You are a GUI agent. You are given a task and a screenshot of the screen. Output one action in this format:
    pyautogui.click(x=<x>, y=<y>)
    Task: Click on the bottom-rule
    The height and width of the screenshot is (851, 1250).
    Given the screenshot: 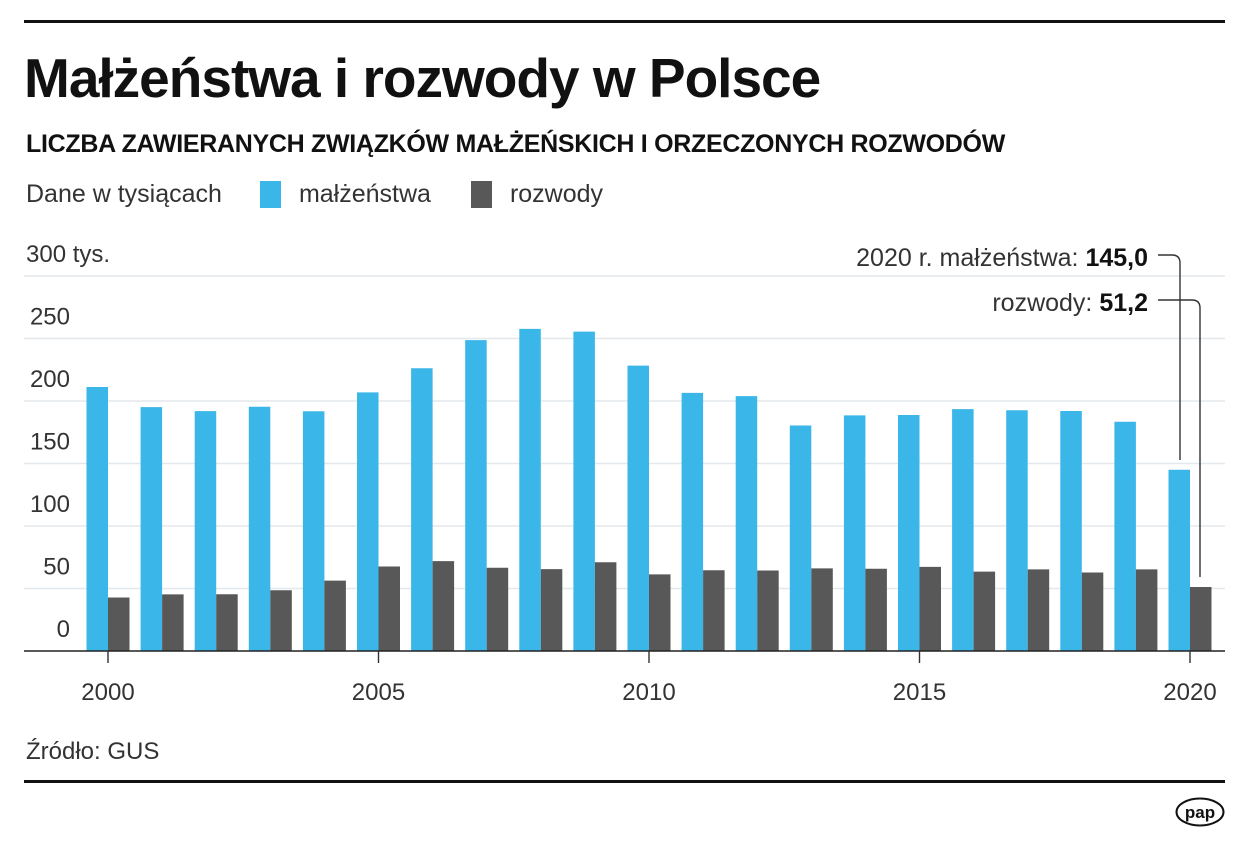 What is the action you would take?
    pyautogui.click(x=624, y=781)
    